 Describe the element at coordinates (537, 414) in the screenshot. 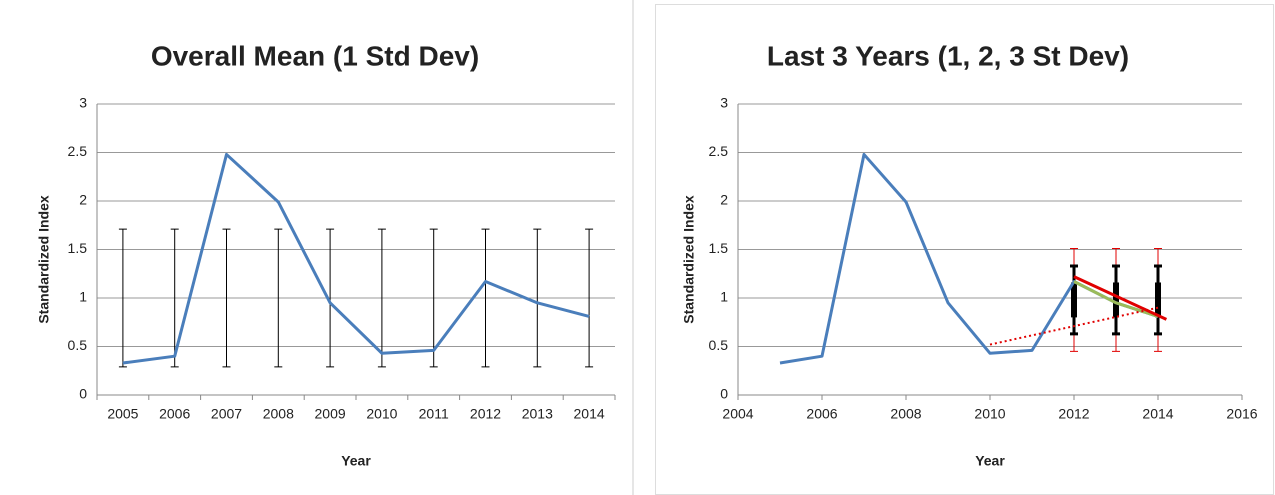

I see `x-tick-label: 2013` at that location.